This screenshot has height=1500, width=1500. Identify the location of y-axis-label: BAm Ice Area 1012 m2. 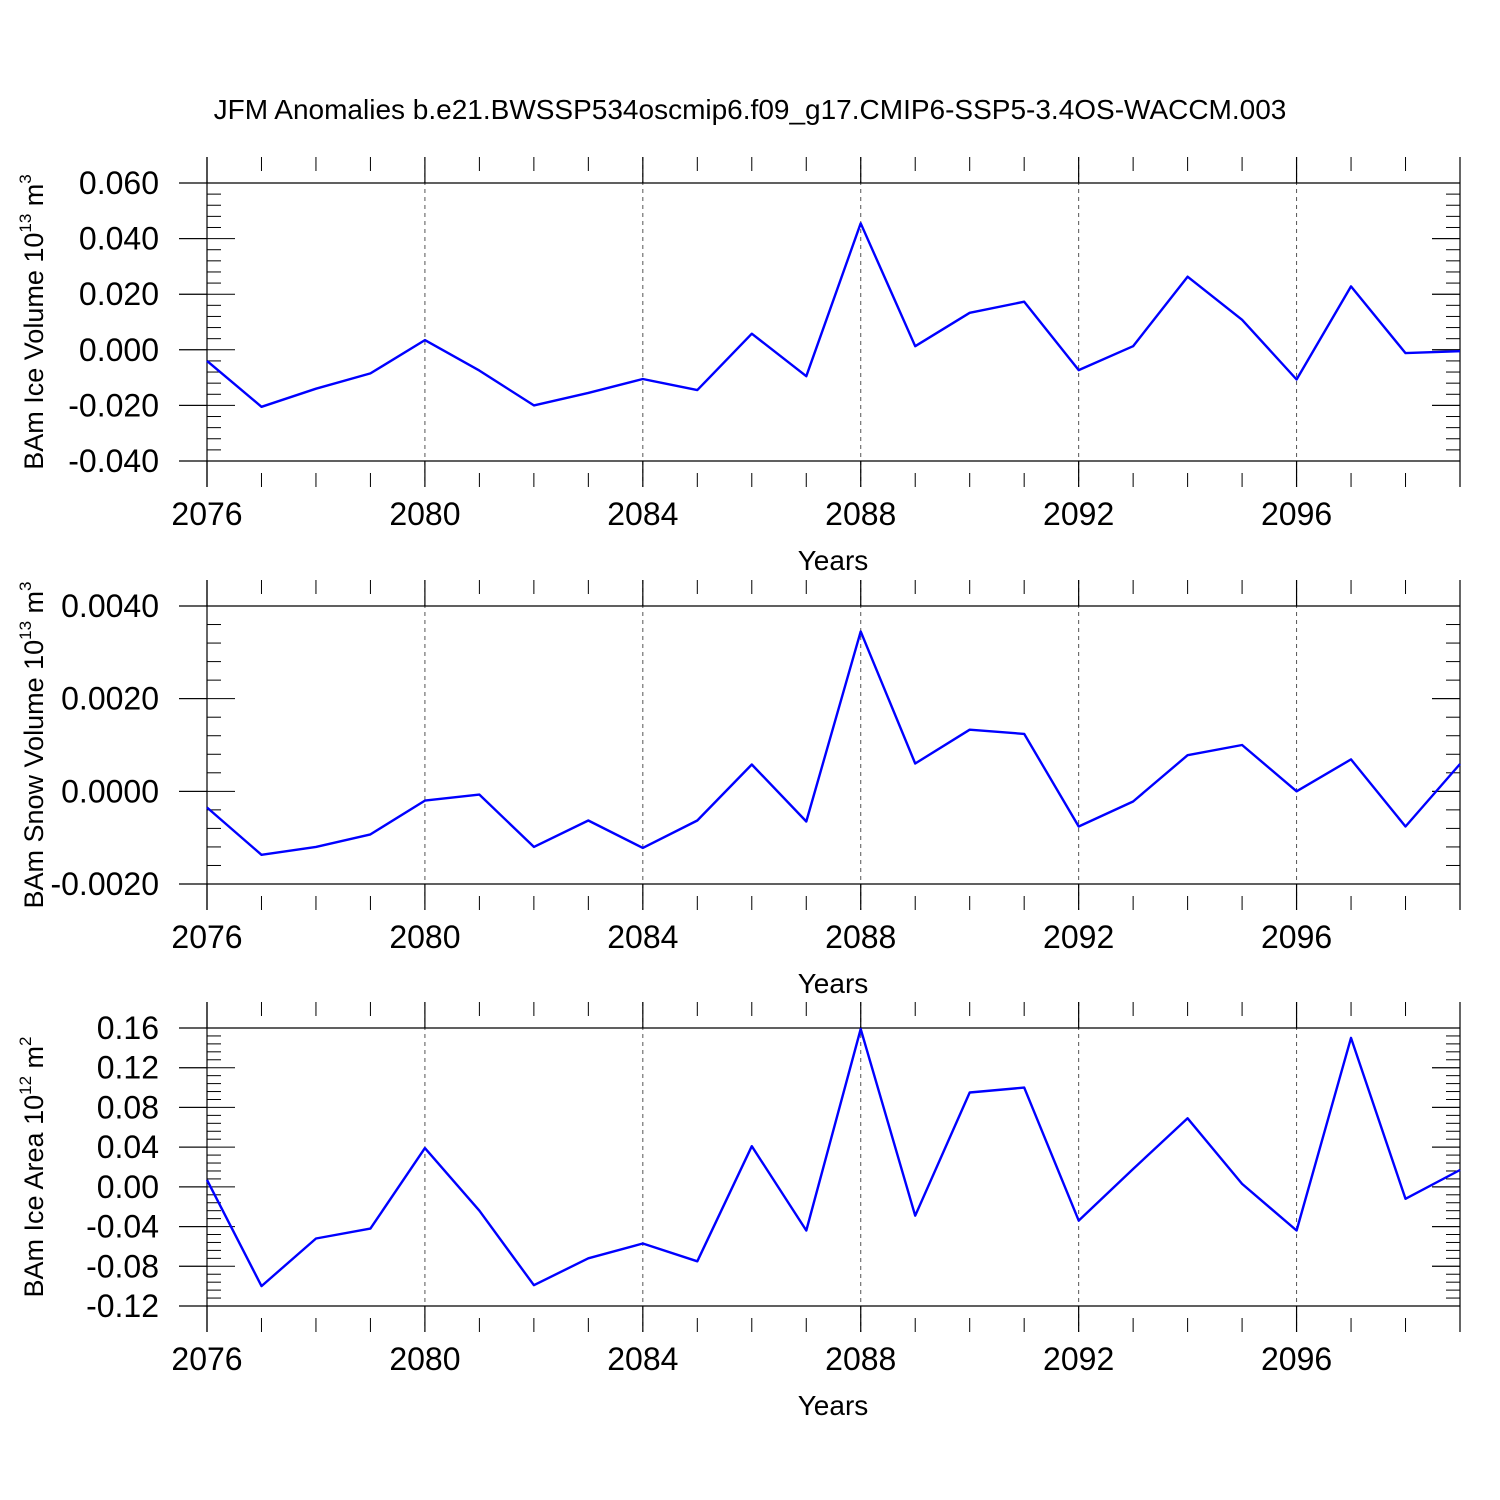
(32, 1167).